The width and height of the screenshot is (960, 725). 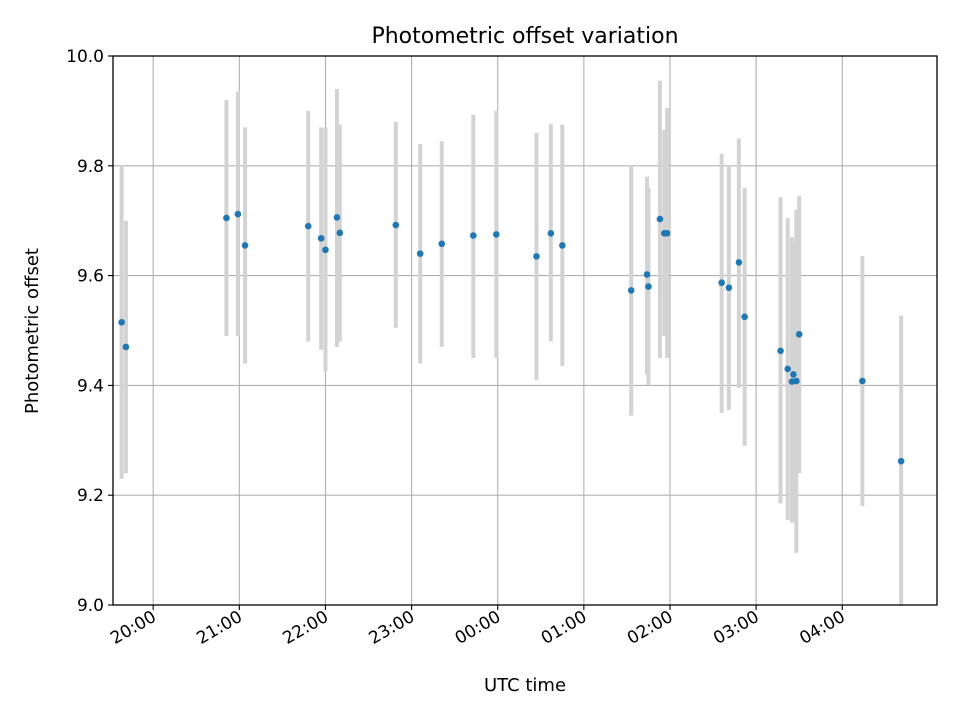 What do you see at coordinates (90, 167) in the screenshot?
I see `y-tick-label: 9.8` at bounding box center [90, 167].